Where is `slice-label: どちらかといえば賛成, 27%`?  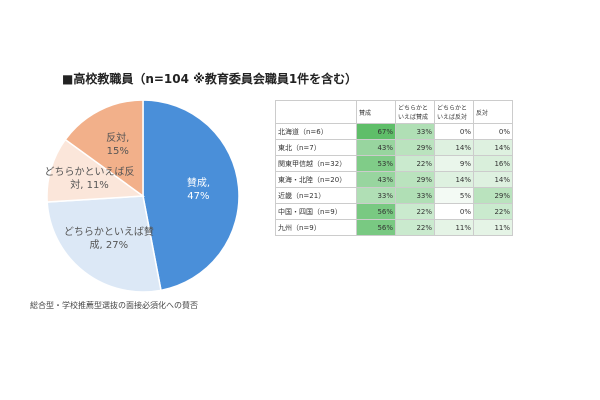
slice-label: どちらかといえば賛成, 27% is located at coordinates (109, 239).